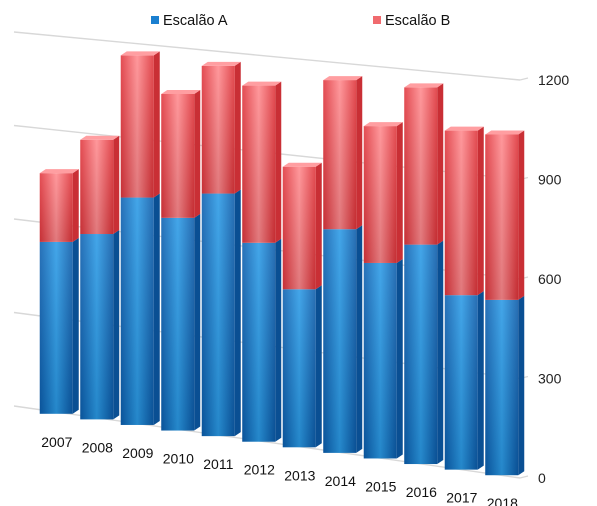 Image resolution: width=597 pixels, height=506 pixels. I want to click on bar-stack-2016, so click(424, 274).